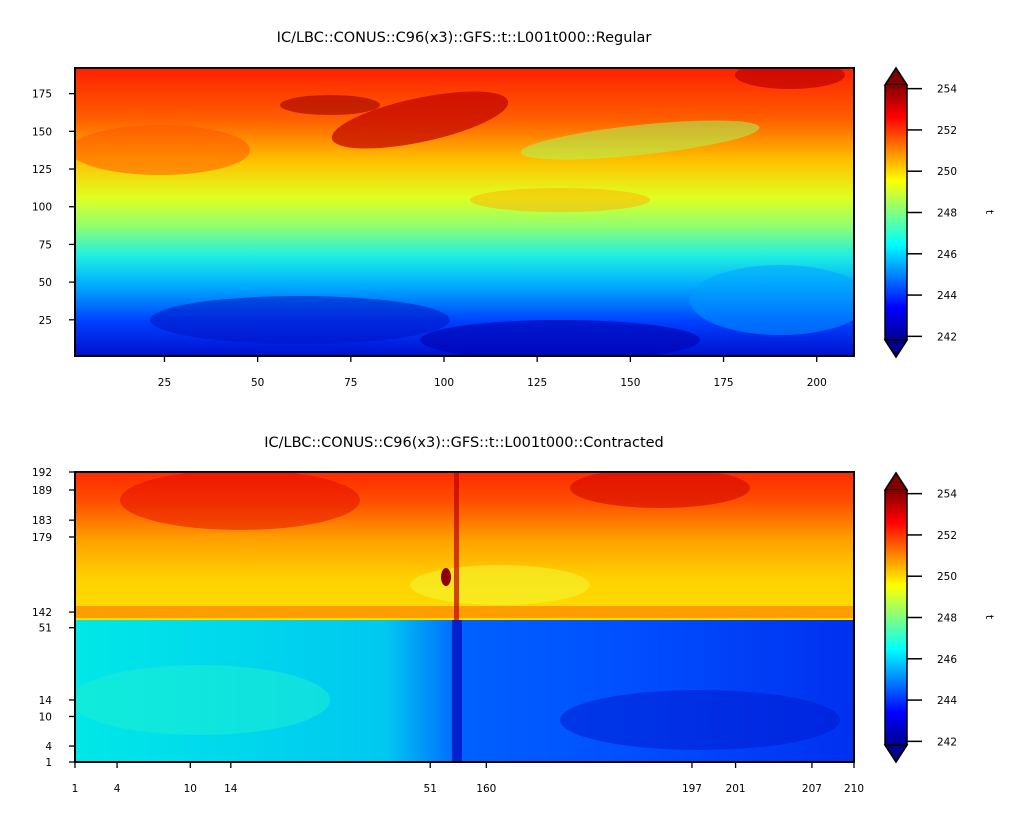  Describe the element at coordinates (53, 208) in the screenshot. I see `panel1-y-ticks: 25 50 75 100 125 150 175` at that location.